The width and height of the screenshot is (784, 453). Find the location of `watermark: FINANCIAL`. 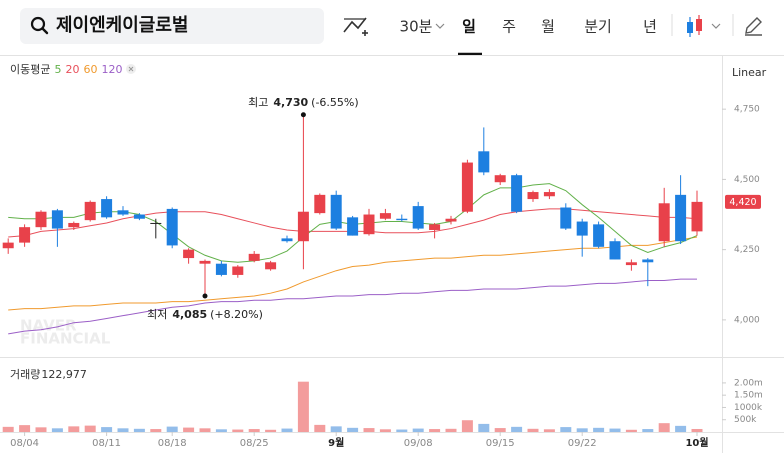

watermark: FINANCIAL is located at coordinates (65, 339).